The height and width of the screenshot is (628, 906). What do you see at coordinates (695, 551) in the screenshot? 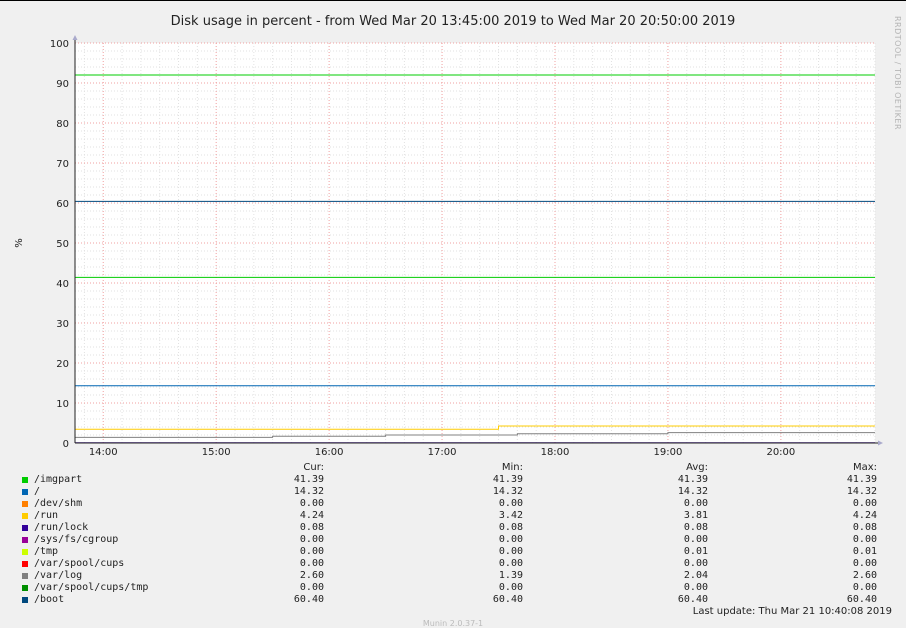
I see `legend-value-avg: 0.01` at bounding box center [695, 551].